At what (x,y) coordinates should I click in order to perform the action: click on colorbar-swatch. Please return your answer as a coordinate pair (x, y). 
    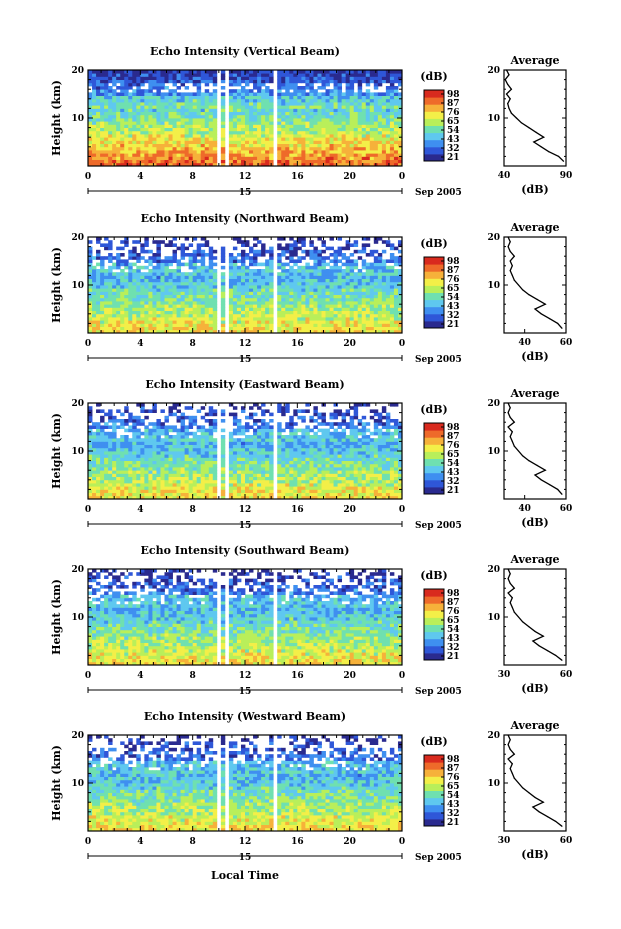
    Looking at the image, I should click on (434, 265).